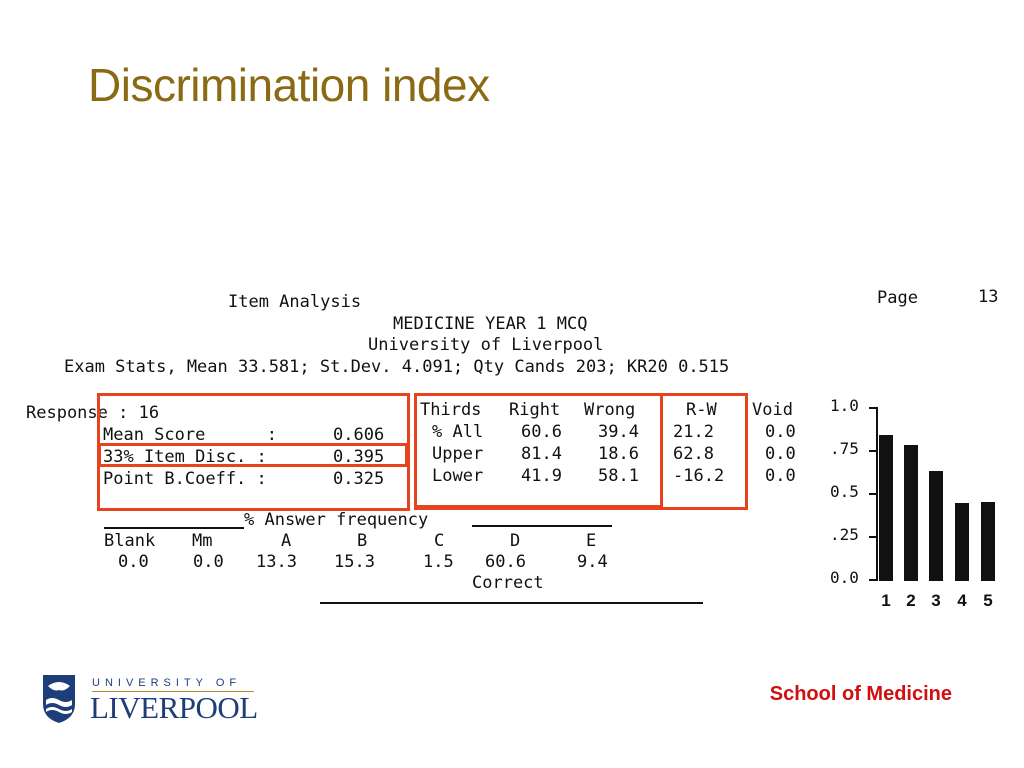 This screenshot has width=1024, height=768. What do you see at coordinates (359, 479) in the screenshot?
I see `metric-value: 0.325` at bounding box center [359, 479].